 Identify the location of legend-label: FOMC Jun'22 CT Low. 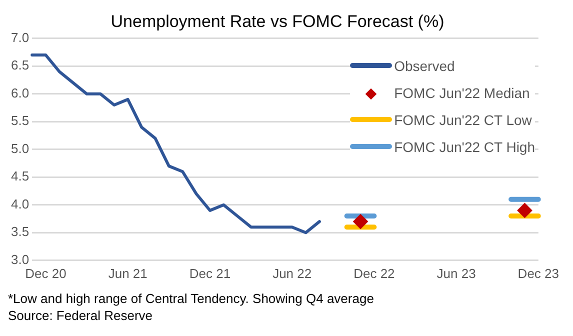
(463, 120).